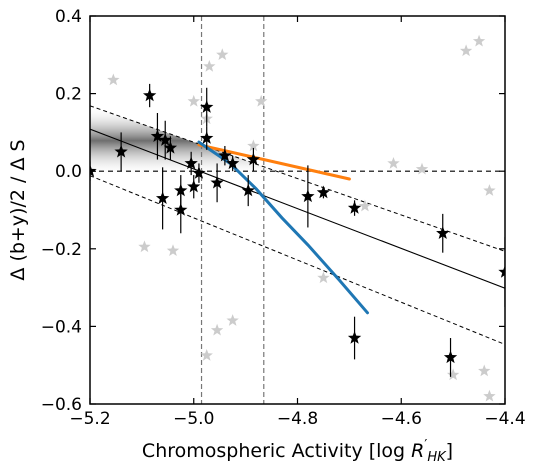  I want to click on y-tick-label: 0.2, so click(68, 95).